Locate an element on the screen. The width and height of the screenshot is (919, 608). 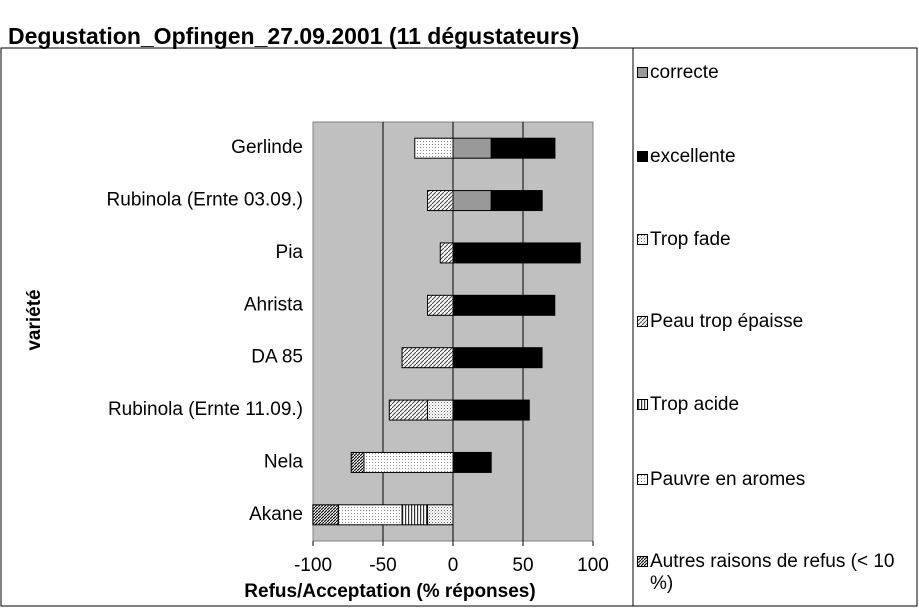
legend-label: Trop fade is located at coordinates (690, 239).